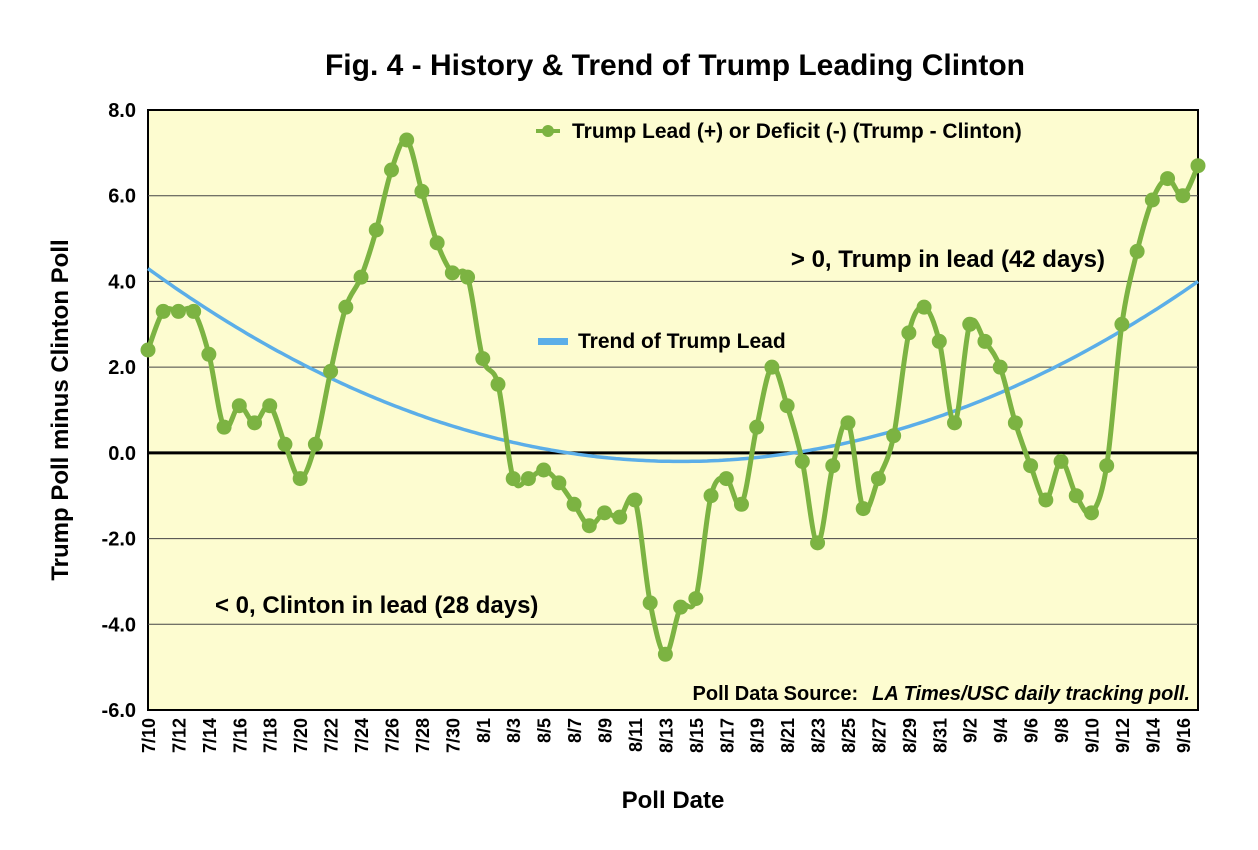 Image resolution: width=1258 pixels, height=850 pixels. I want to click on x-tick-label: 8/11, so click(636, 735).